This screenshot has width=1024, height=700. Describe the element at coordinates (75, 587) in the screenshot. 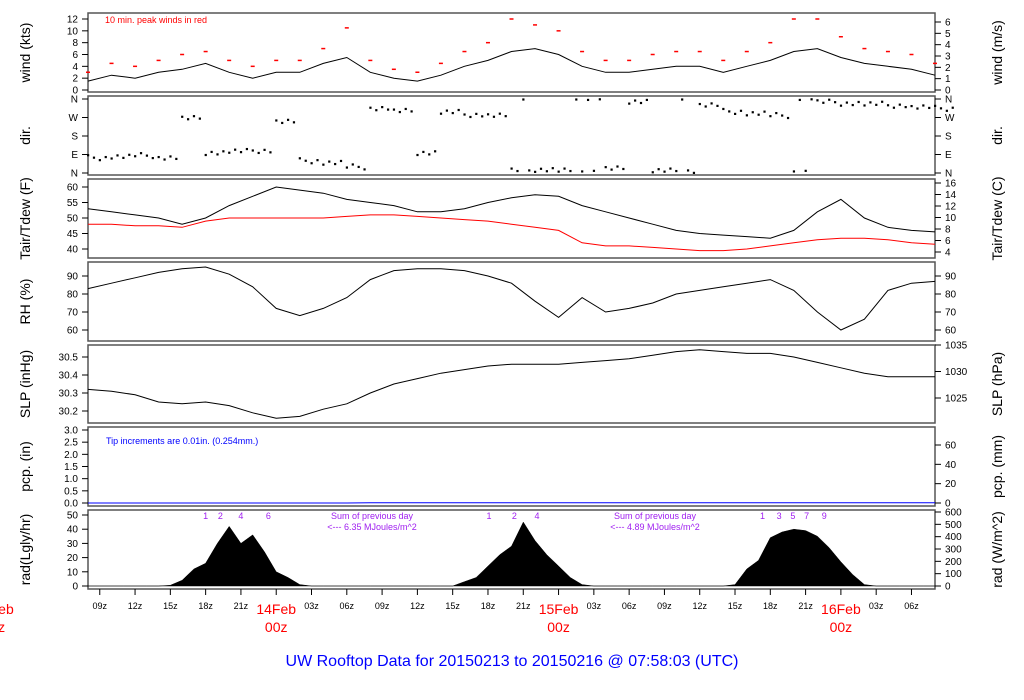

I see `left-tick-label-rad: 0` at that location.